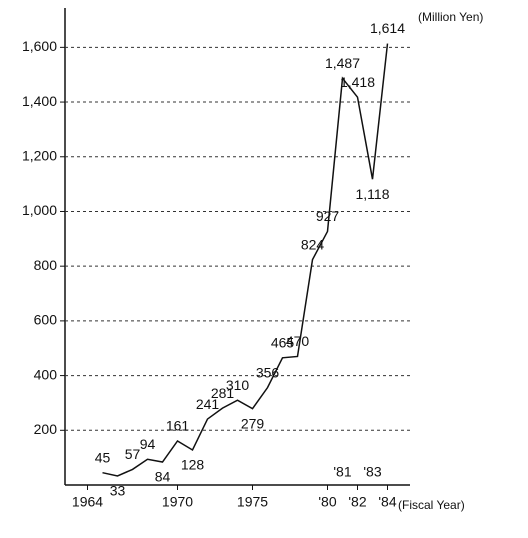  Describe the element at coordinates (238, 385) in the screenshot. I see `data-label: 310` at that location.